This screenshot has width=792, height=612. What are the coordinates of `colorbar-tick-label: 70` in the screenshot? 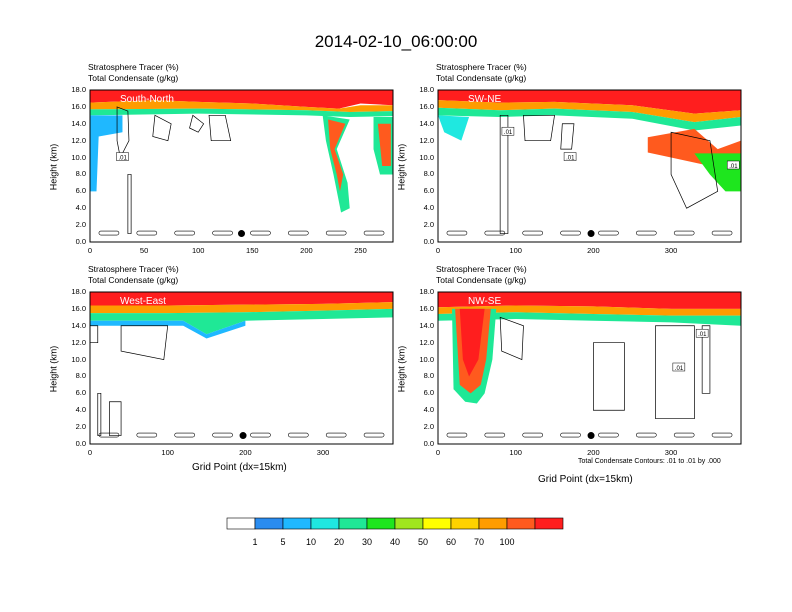 It's located at (479, 542).